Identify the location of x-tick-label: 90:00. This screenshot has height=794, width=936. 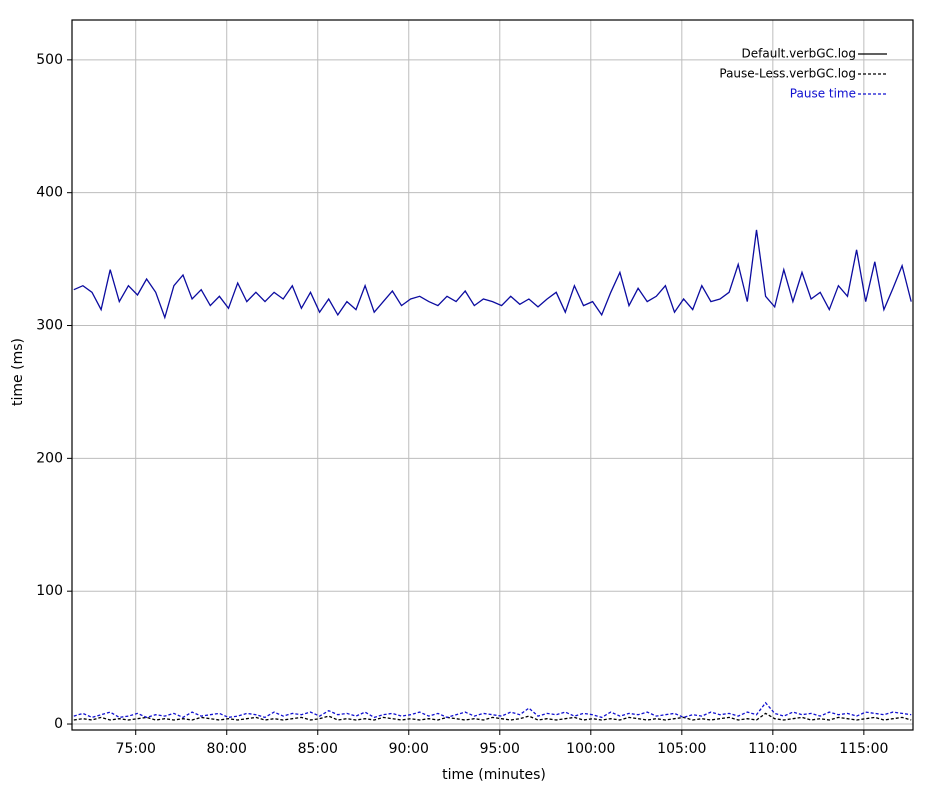
(409, 749).